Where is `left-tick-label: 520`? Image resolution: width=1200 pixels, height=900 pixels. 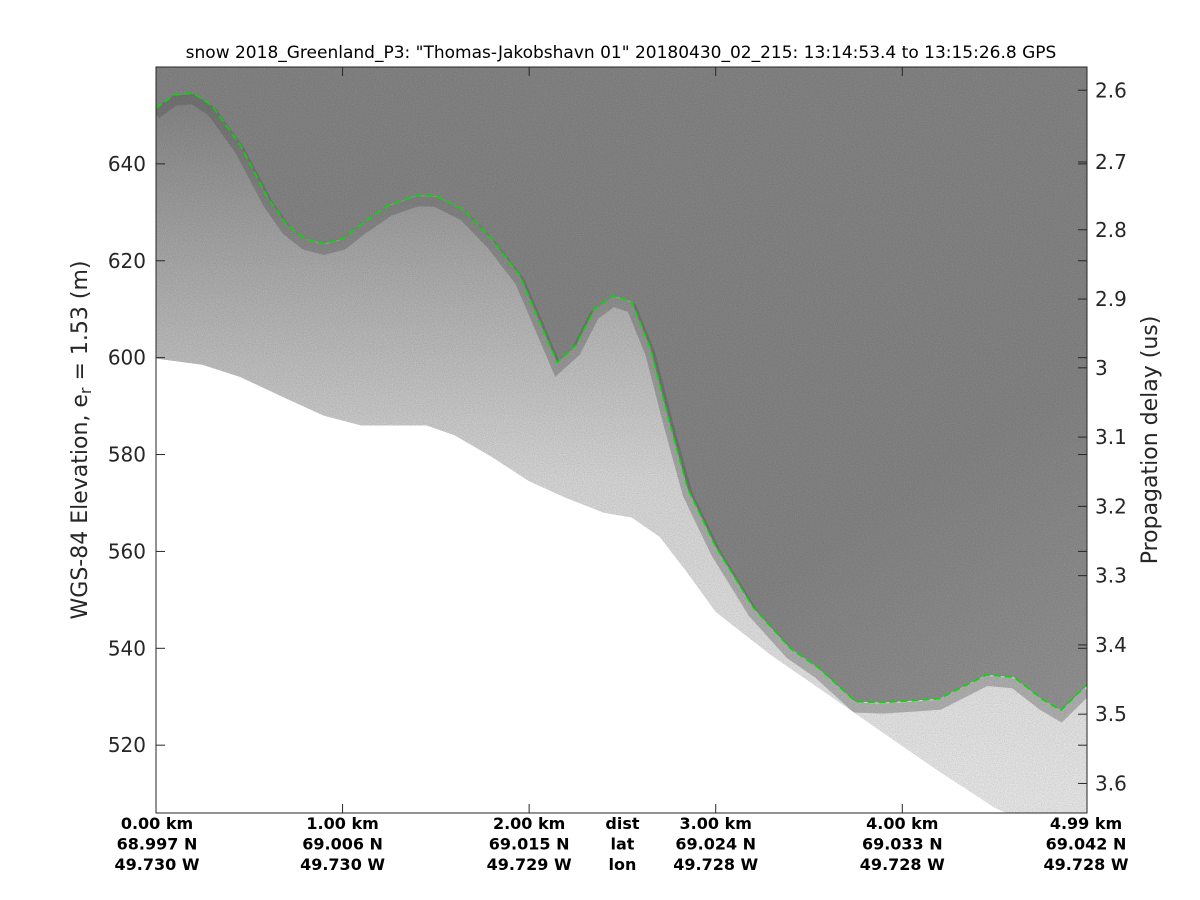 left-tick-label: 520 is located at coordinates (127, 745).